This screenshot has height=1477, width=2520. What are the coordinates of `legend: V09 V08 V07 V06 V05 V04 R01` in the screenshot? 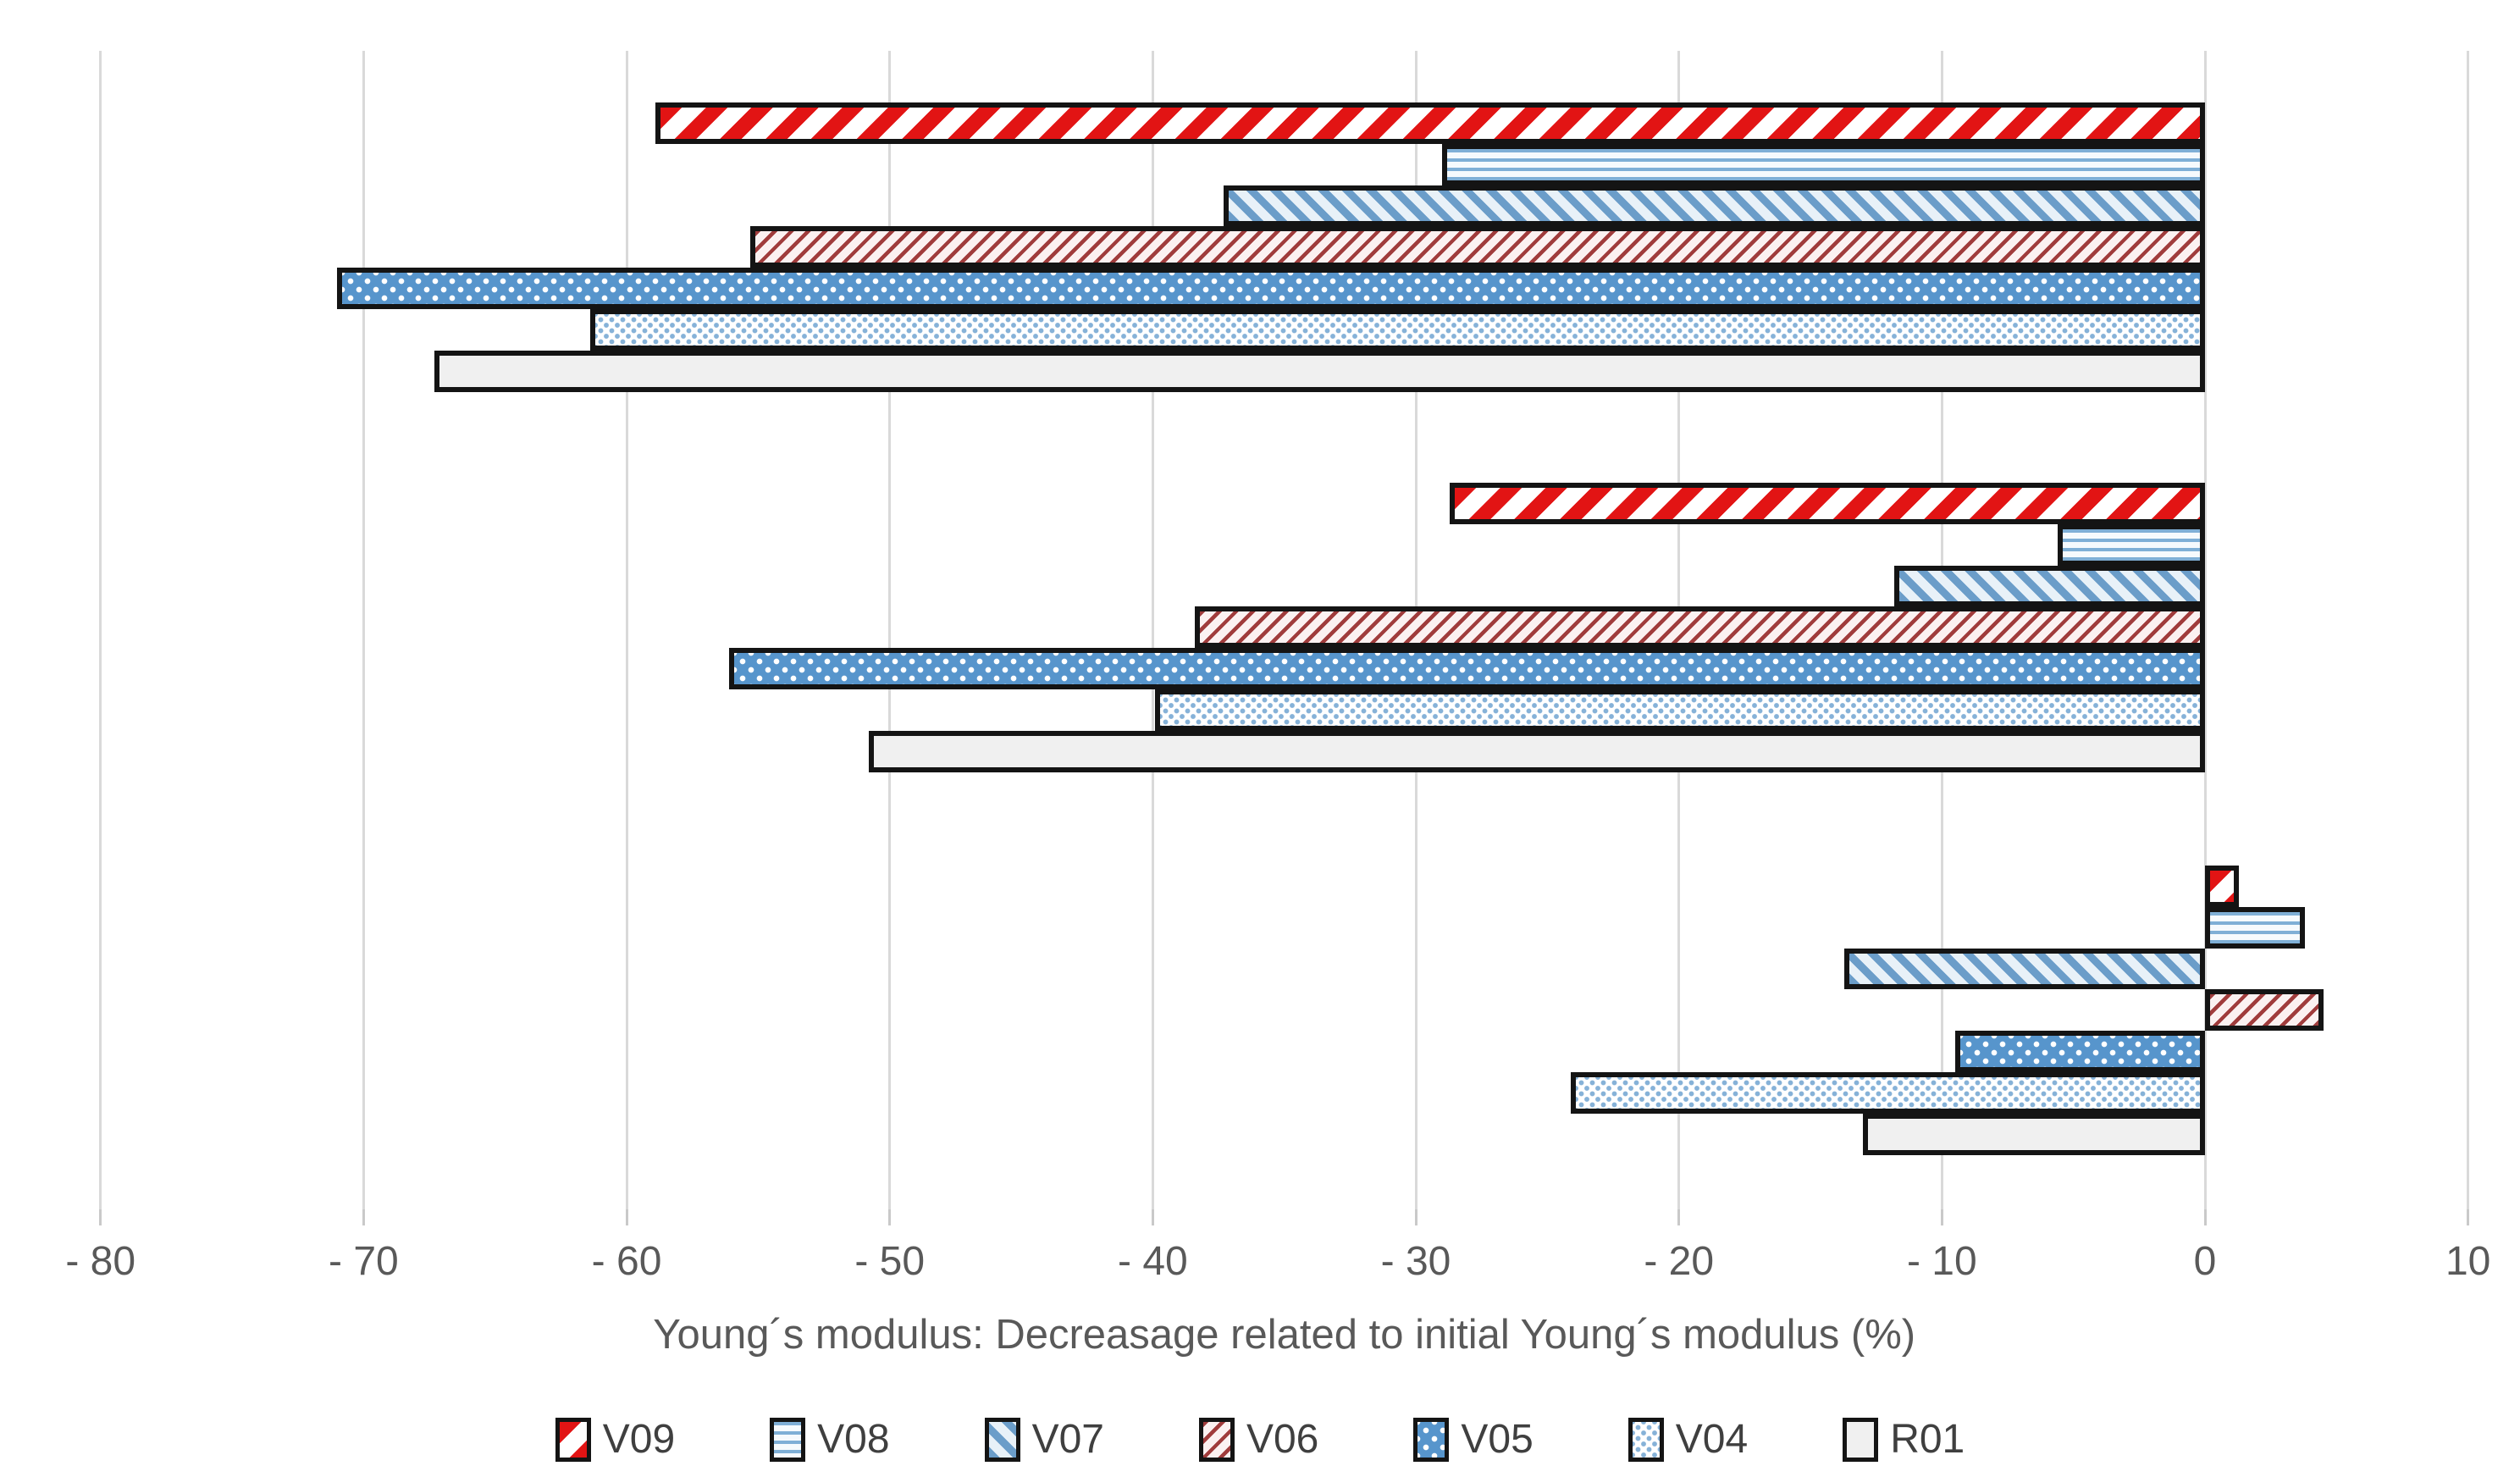 It's located at (1260, 1440).